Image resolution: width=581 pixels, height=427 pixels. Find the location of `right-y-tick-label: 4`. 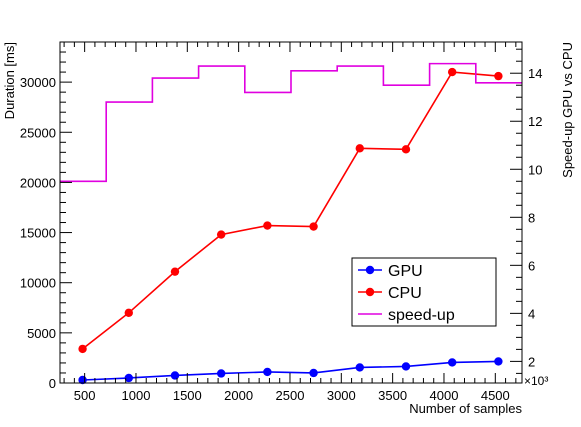

right-y-tick-label: 4 is located at coordinates (531, 313).